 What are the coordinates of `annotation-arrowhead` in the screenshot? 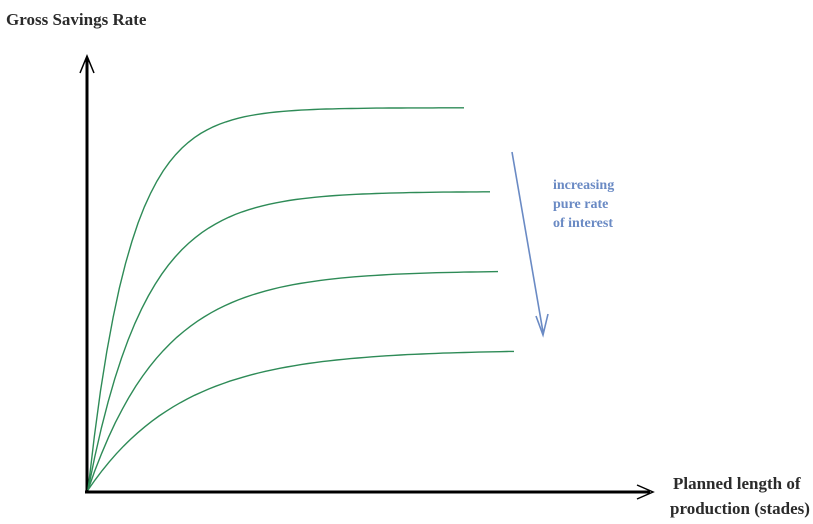 It's located at (542, 325).